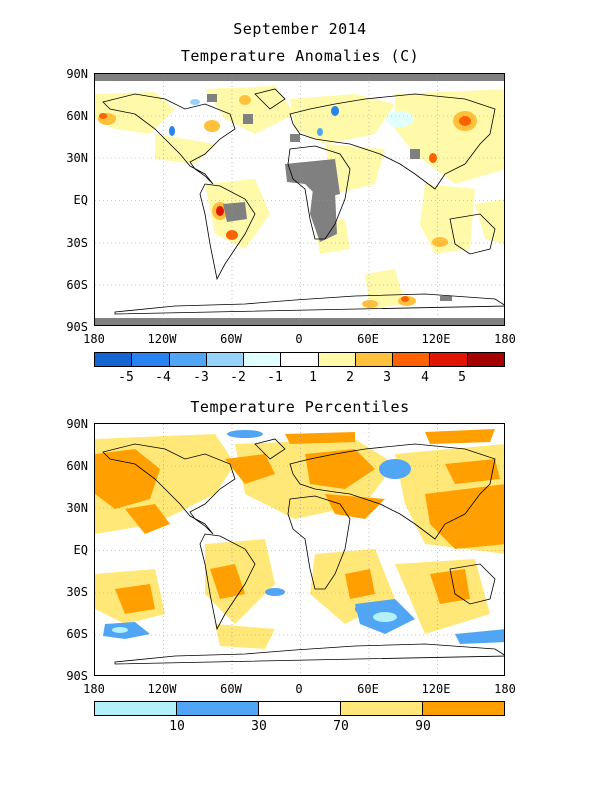 The width and height of the screenshot is (600, 800). What do you see at coordinates (291, 117) in the screenshot?
I see `cool-anomaly-shading` at bounding box center [291, 117].